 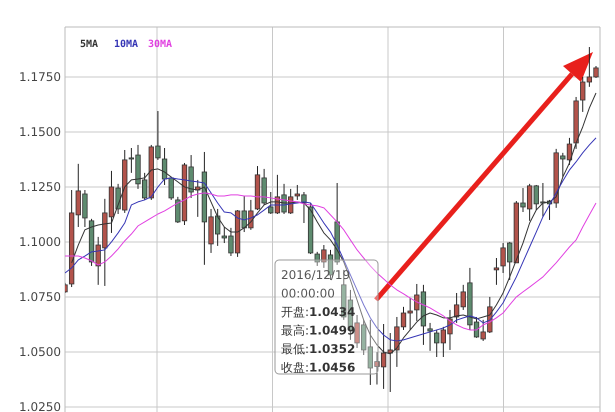 I want to click on text: 5MA, so click(x=89, y=44).